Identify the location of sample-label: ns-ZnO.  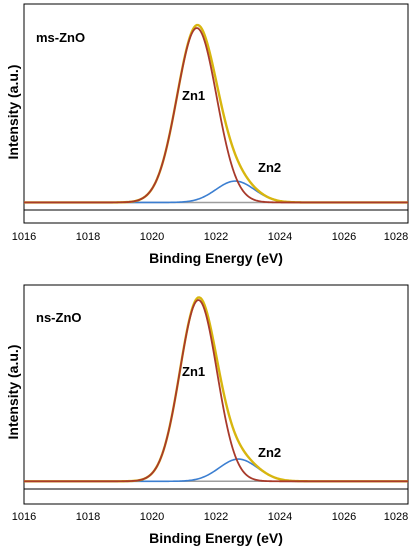
(59, 317).